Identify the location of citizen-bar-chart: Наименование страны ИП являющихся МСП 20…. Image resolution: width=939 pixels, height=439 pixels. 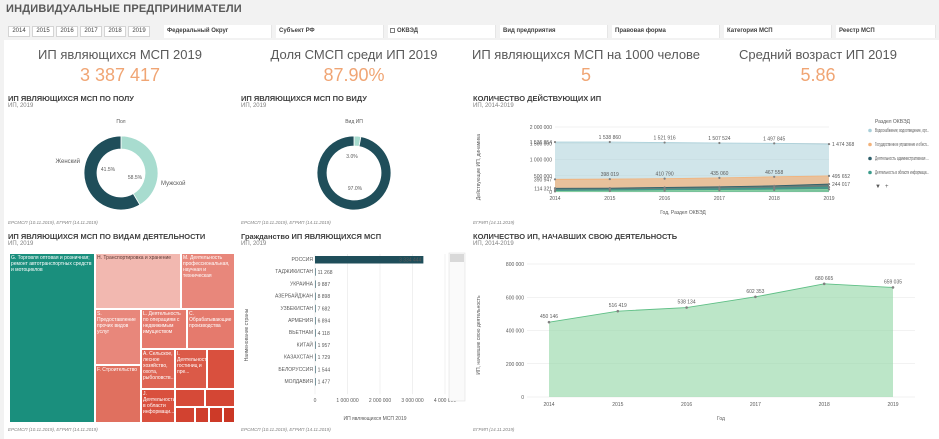
(354, 337).